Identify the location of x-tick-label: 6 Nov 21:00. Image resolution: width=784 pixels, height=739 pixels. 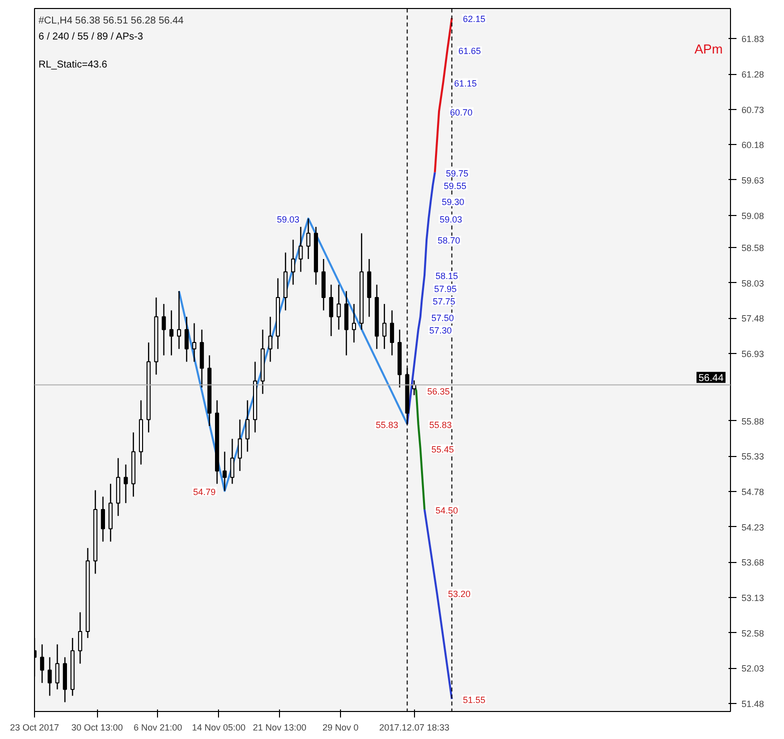
(158, 727).